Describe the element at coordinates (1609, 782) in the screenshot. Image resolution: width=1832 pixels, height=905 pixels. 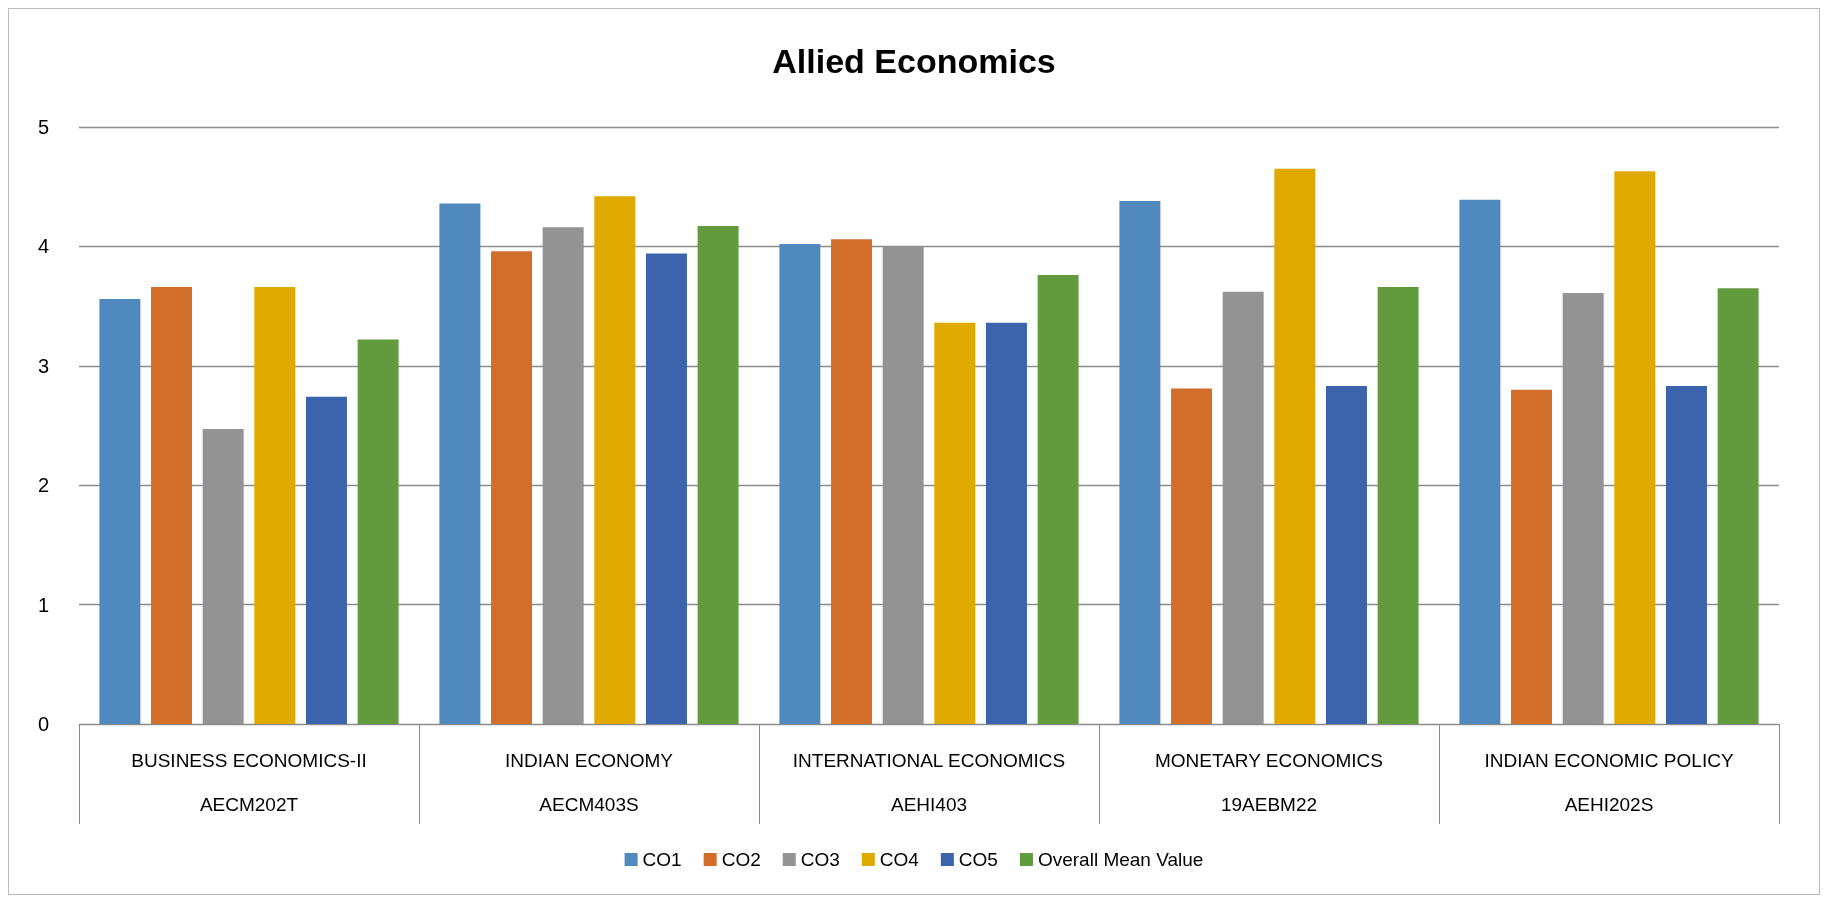
I see `category-label: INDIAN ECONOMIC POLICY AEHI202S` at that location.